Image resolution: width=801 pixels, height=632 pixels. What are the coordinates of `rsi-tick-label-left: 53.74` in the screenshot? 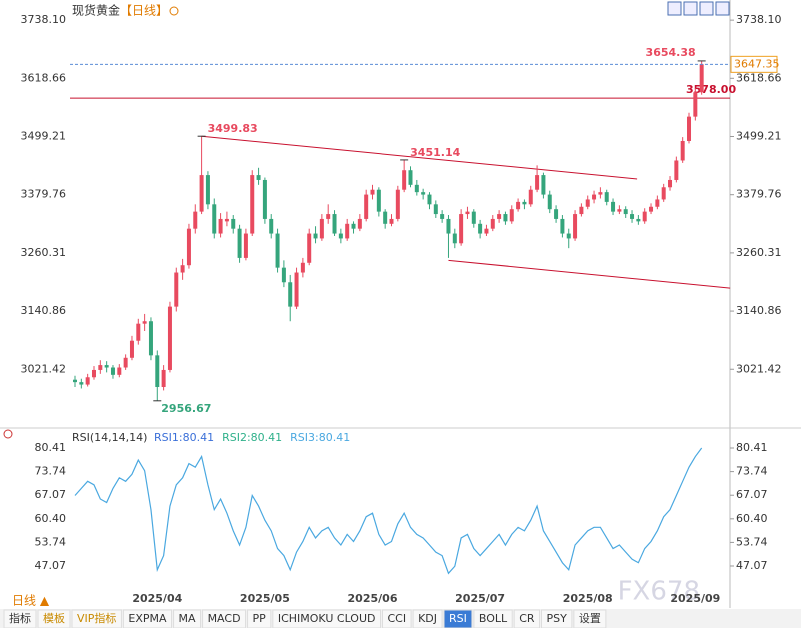 It's located at (51, 541).